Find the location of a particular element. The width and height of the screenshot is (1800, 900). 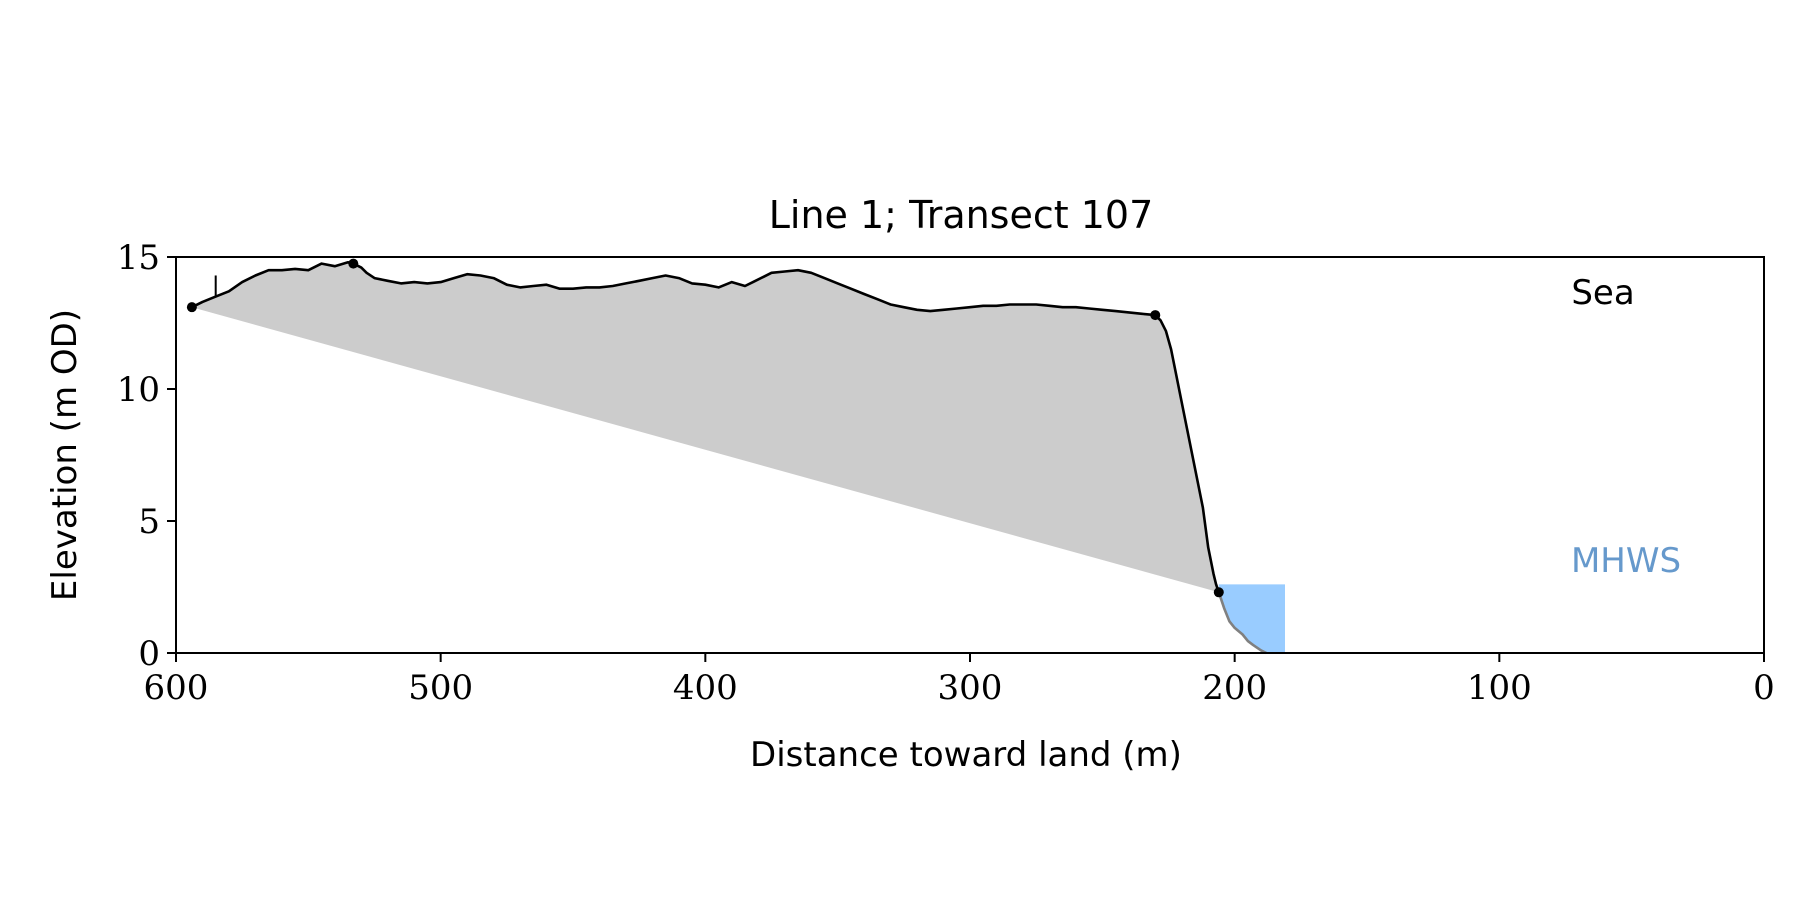

annotation-sea: Sea is located at coordinates (1602, 293).